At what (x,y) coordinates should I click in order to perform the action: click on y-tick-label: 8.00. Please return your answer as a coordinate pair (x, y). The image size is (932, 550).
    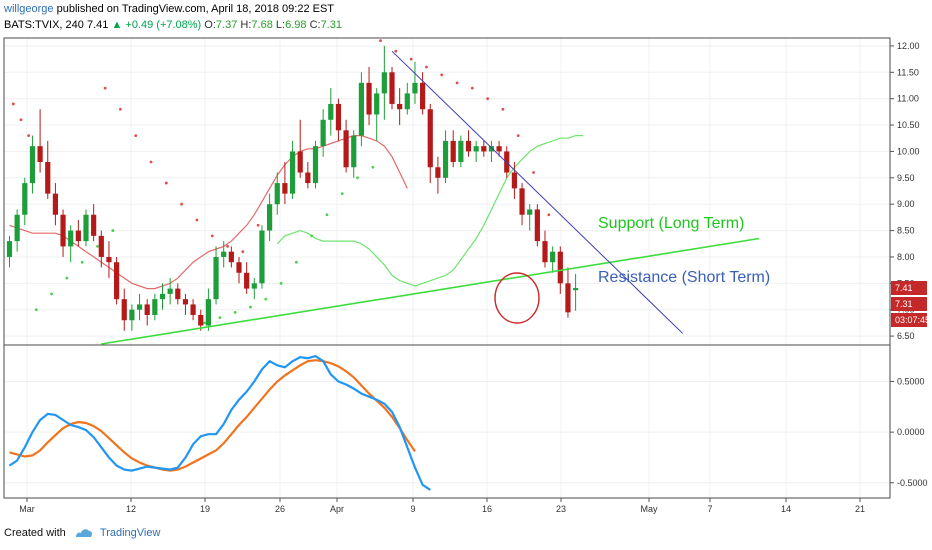
    Looking at the image, I should click on (906, 257).